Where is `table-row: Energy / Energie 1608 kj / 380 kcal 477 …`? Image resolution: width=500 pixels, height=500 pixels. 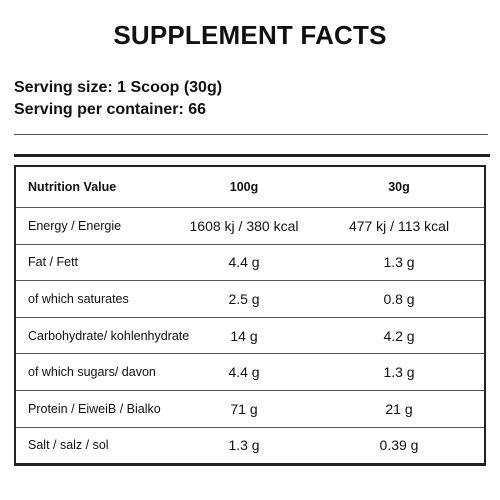
table-row: Energy / Energie 1608 kj / 380 kcal 477 … is located at coordinates (250, 225).